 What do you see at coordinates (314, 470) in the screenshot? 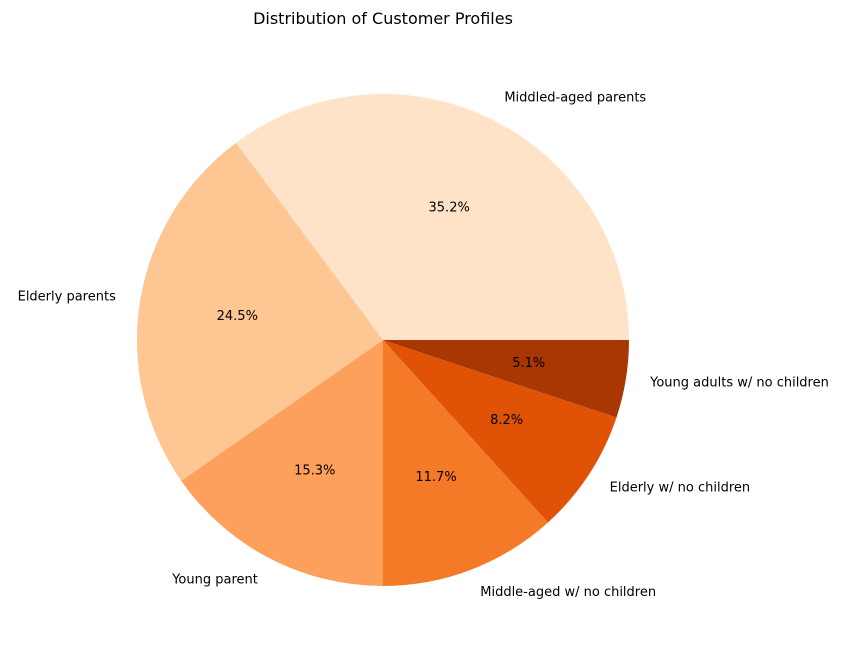
I see `slice-percent-label: 15.3%` at bounding box center [314, 470].